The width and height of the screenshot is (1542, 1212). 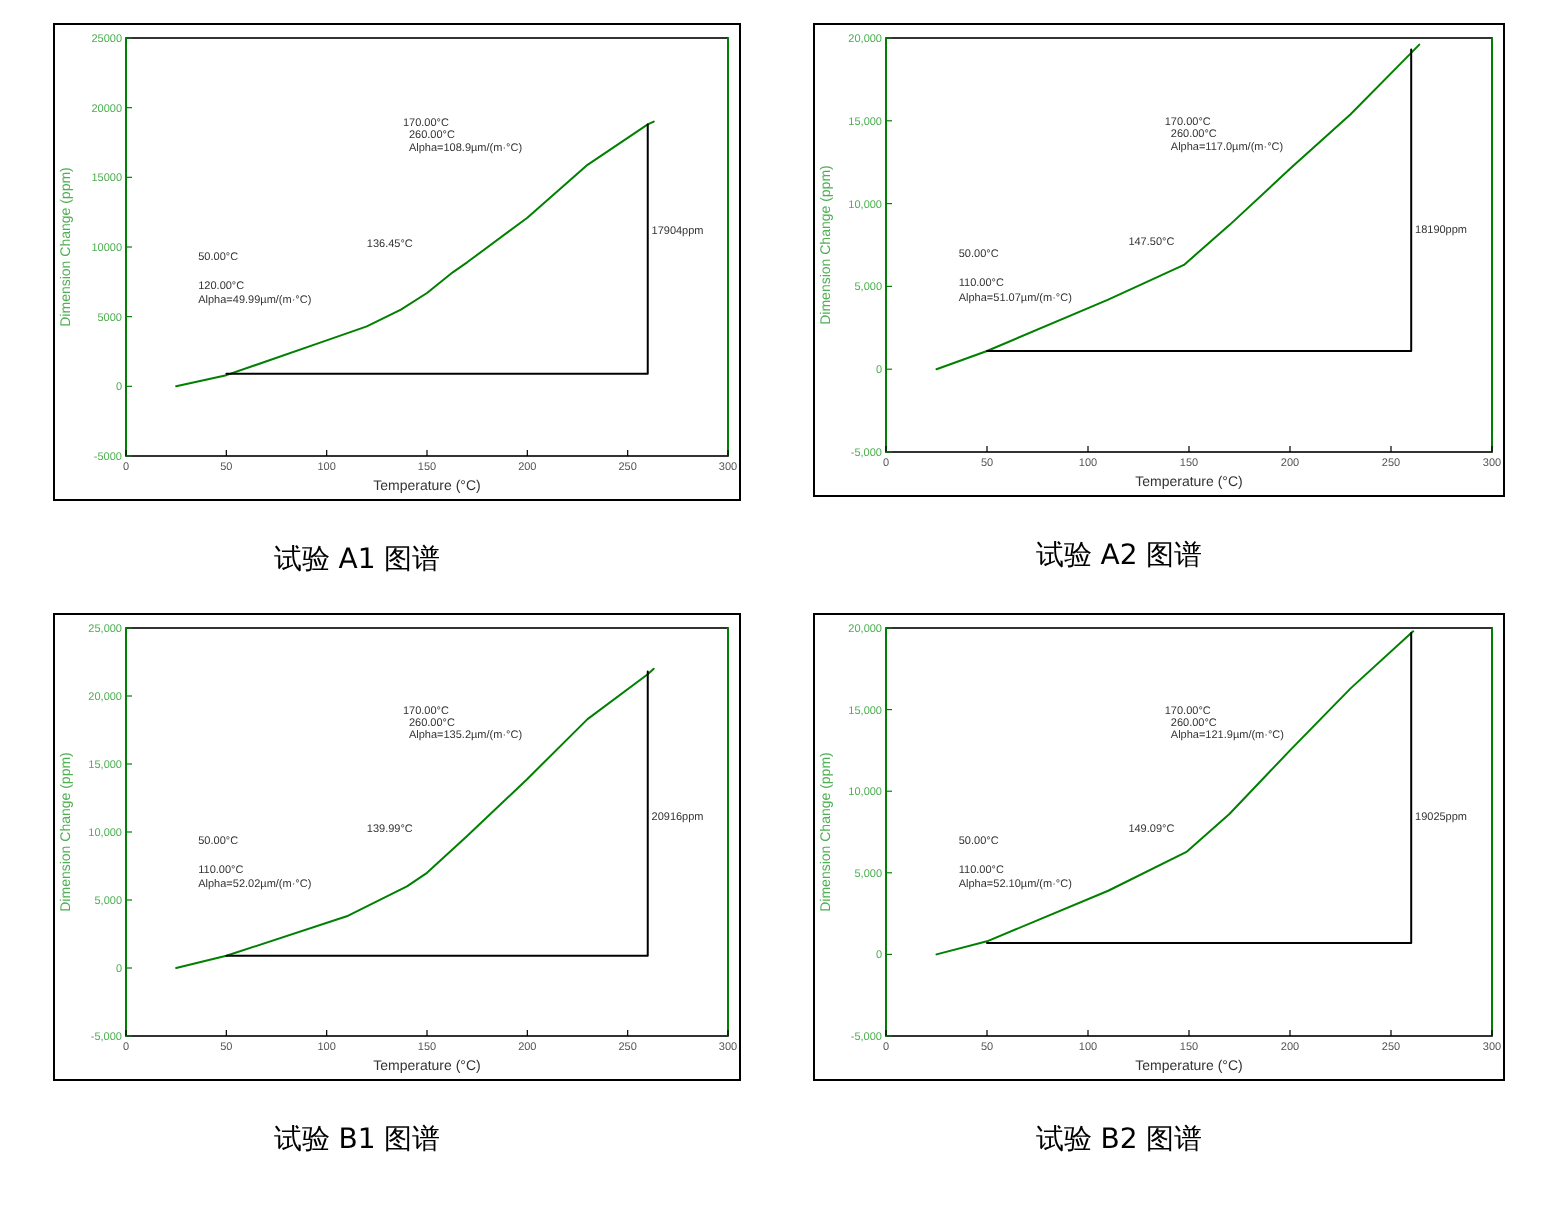 I want to click on text: 试验 A2 图谱, so click(x=1119, y=556).